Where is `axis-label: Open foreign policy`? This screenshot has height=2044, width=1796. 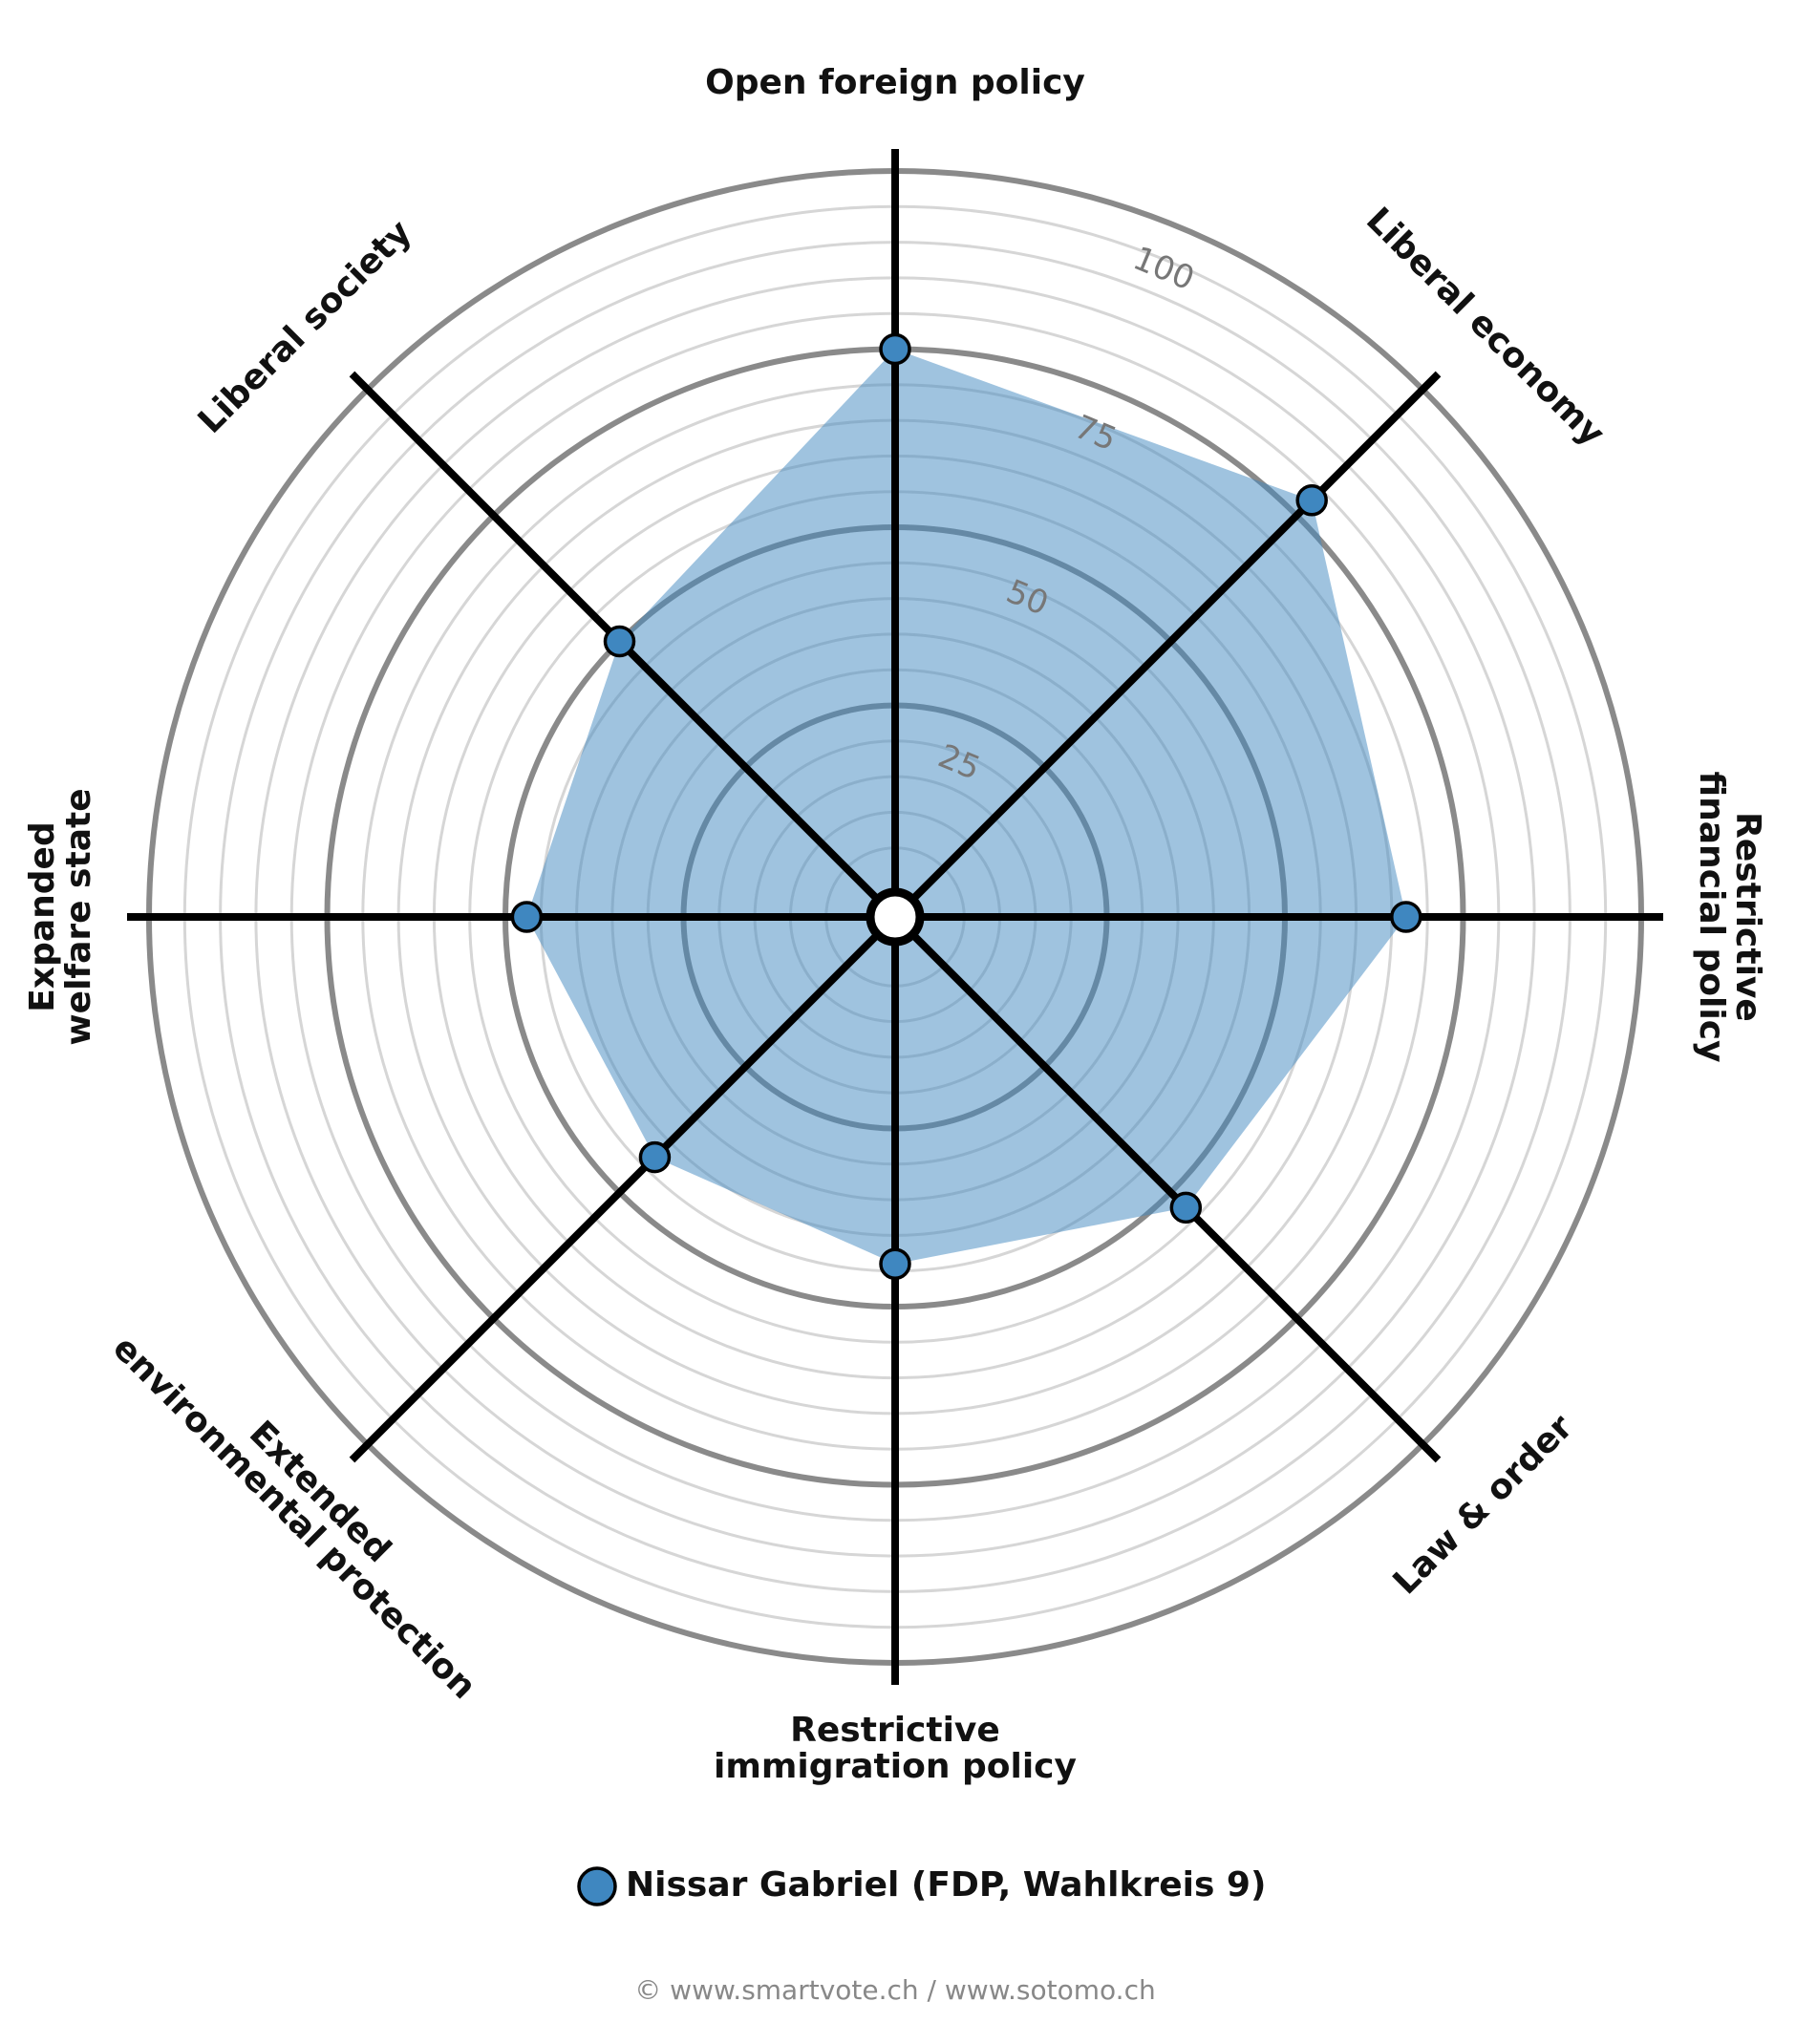 axis-label: Open foreign policy is located at coordinates (895, 82).